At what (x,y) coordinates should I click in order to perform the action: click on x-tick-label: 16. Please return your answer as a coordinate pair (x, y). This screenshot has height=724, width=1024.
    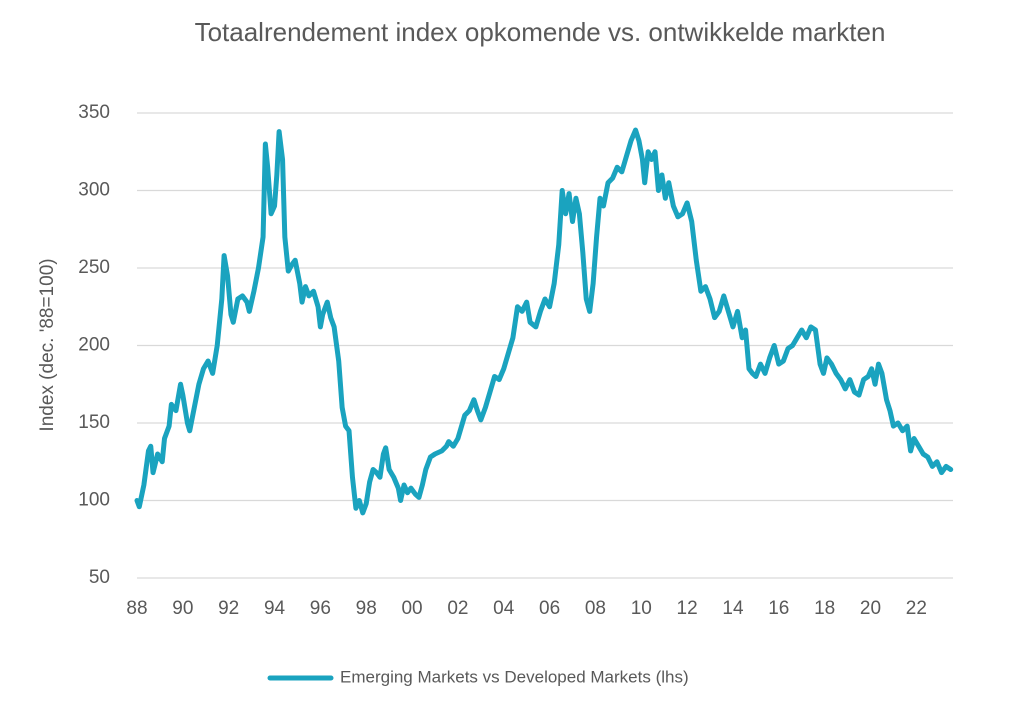
    Looking at the image, I should click on (778, 608).